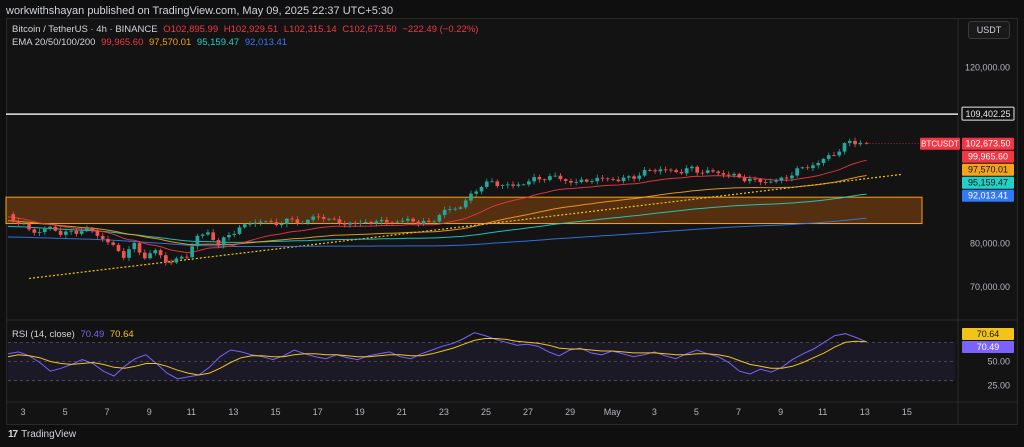 The image size is (1024, 447). Describe the element at coordinates (570, 412) in the screenshot. I see `time-tick-label: 29` at that location.